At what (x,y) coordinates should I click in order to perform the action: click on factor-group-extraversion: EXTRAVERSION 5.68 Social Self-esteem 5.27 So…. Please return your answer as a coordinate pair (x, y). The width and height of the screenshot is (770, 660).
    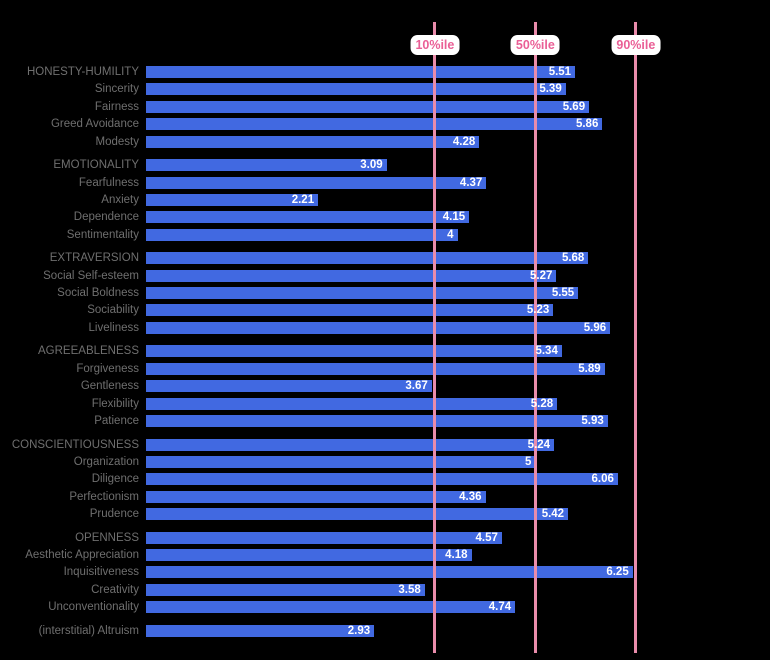
    Looking at the image, I should click on (385, 293).